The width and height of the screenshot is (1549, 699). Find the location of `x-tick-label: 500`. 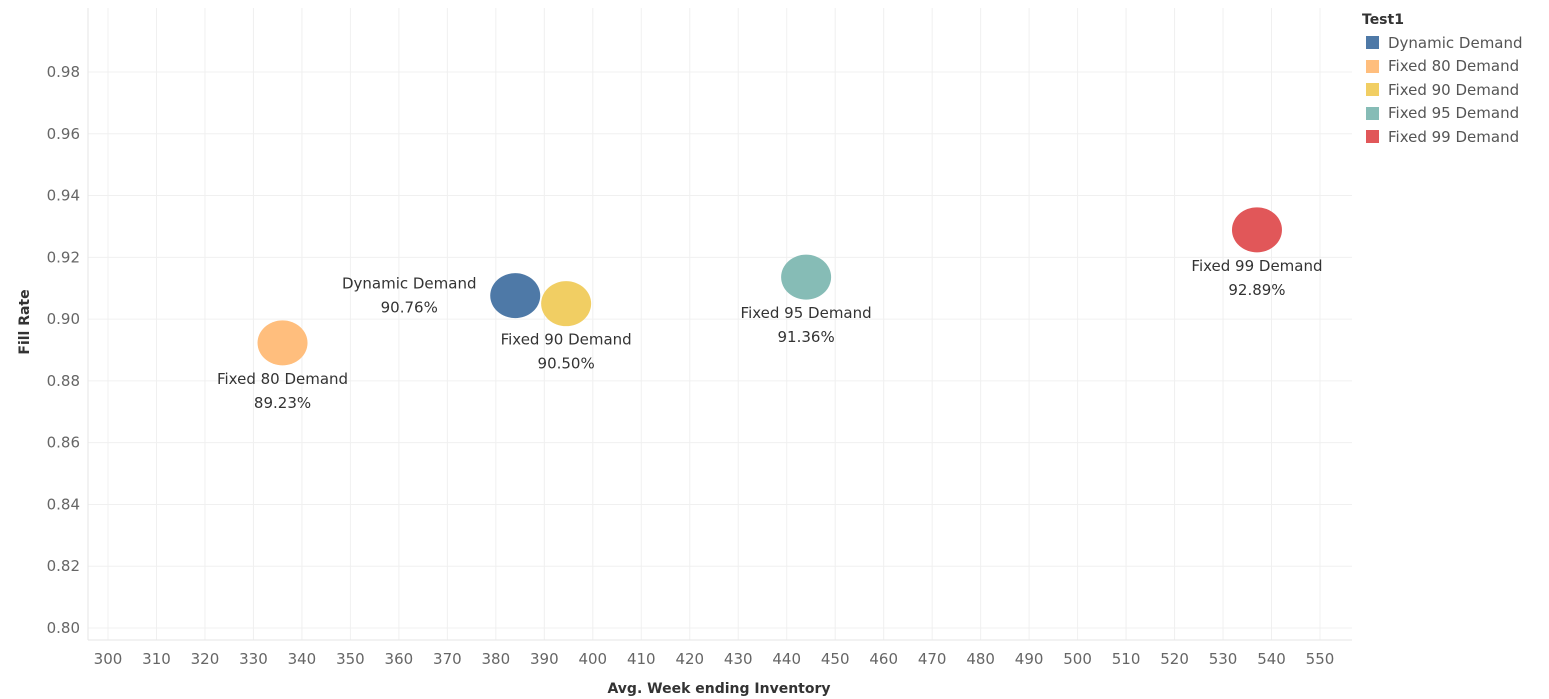

x-tick-label: 500 is located at coordinates (1077, 659).